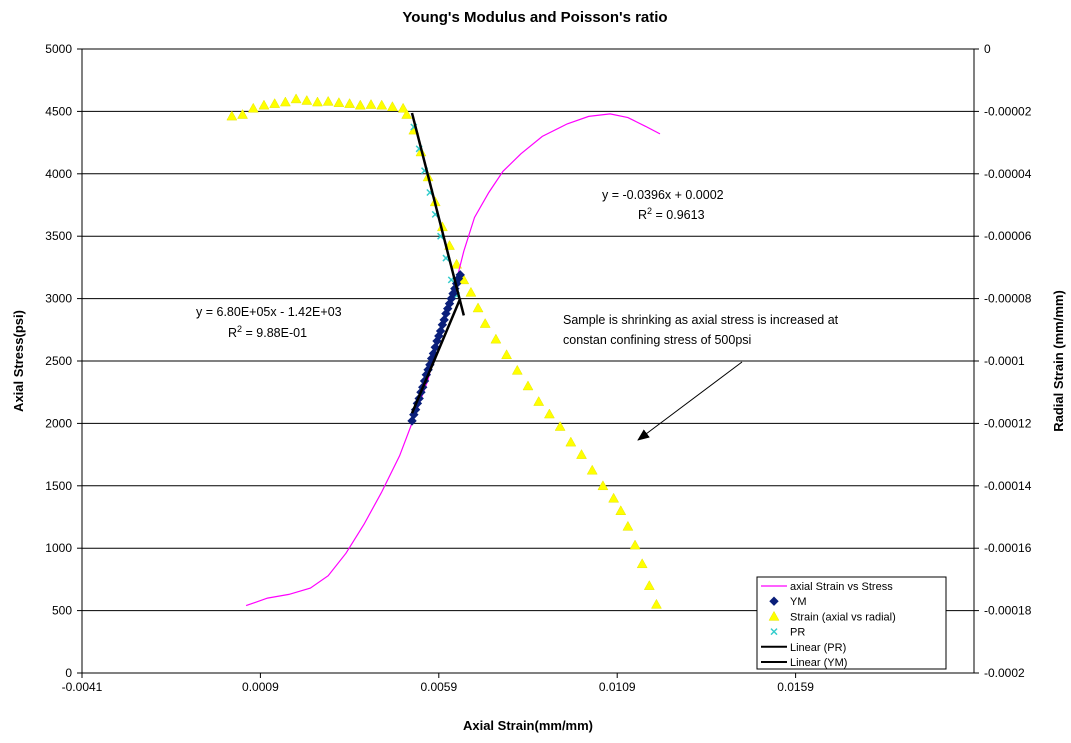 This screenshot has width=1071, height=743. Describe the element at coordinates (642, 215) in the screenshot. I see `pr-fit-r2-prefix: R` at that location.